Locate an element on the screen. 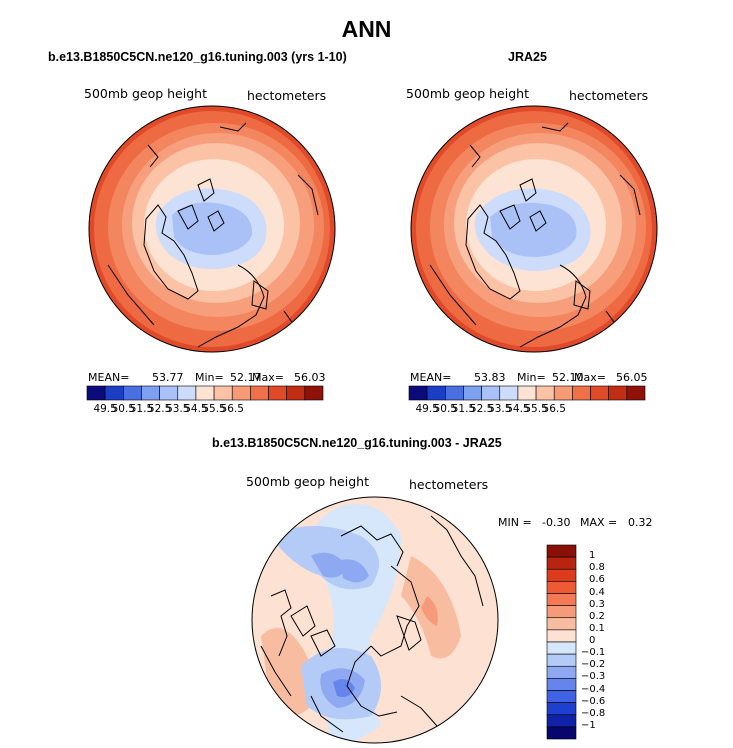  diff-variable-label: 500mb geop height is located at coordinates (307, 481).